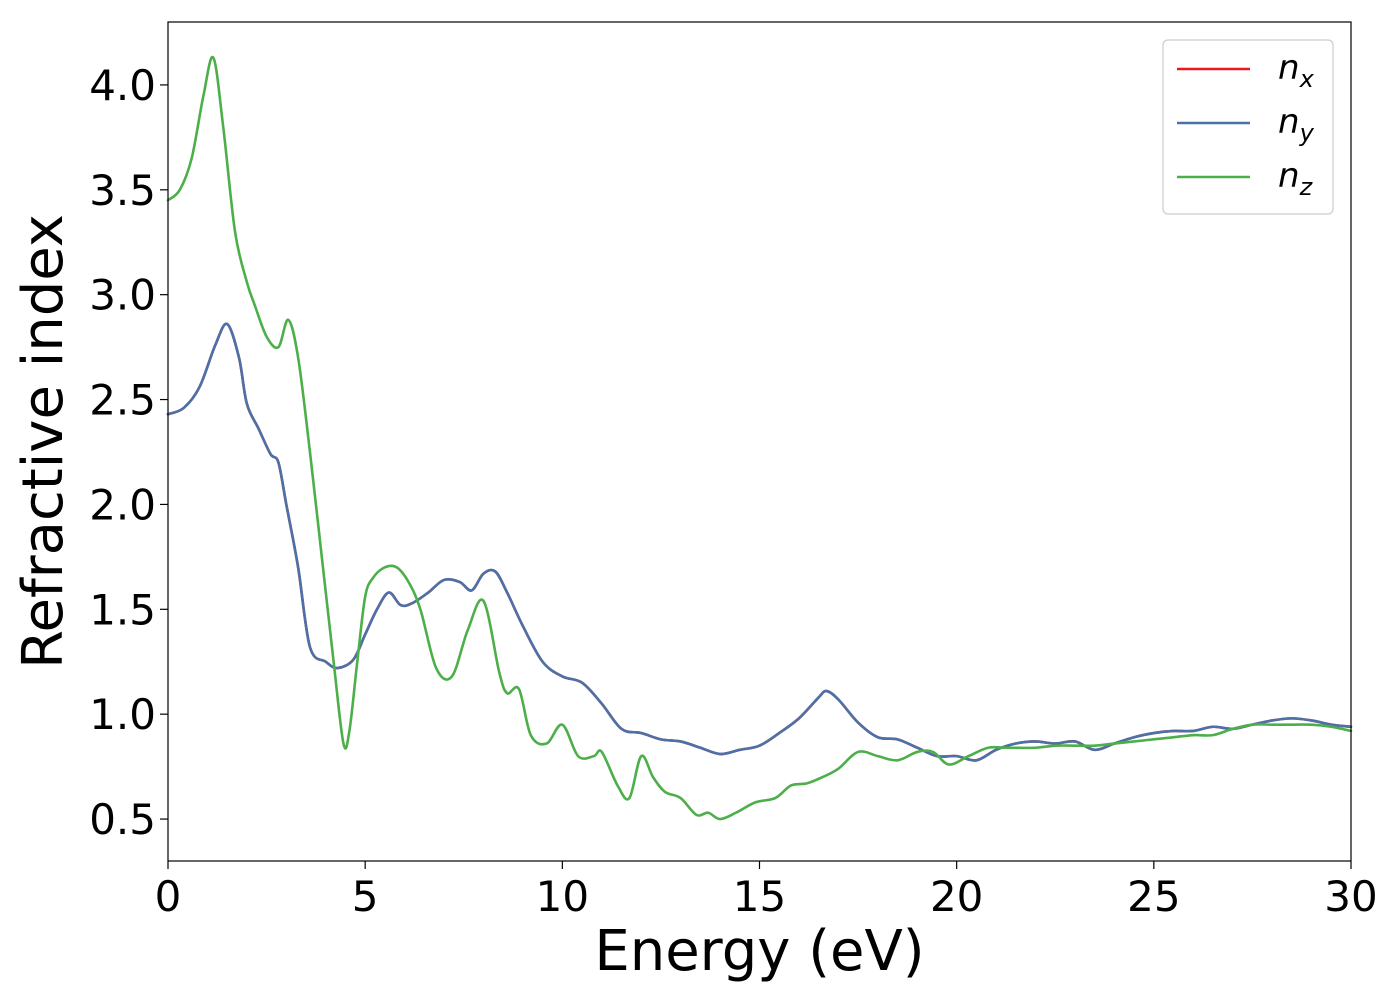 Image resolution: width=1400 pixels, height=1000 pixels. What do you see at coordinates (122, 400) in the screenshot?
I see `y-tick-label: 2.5` at bounding box center [122, 400].